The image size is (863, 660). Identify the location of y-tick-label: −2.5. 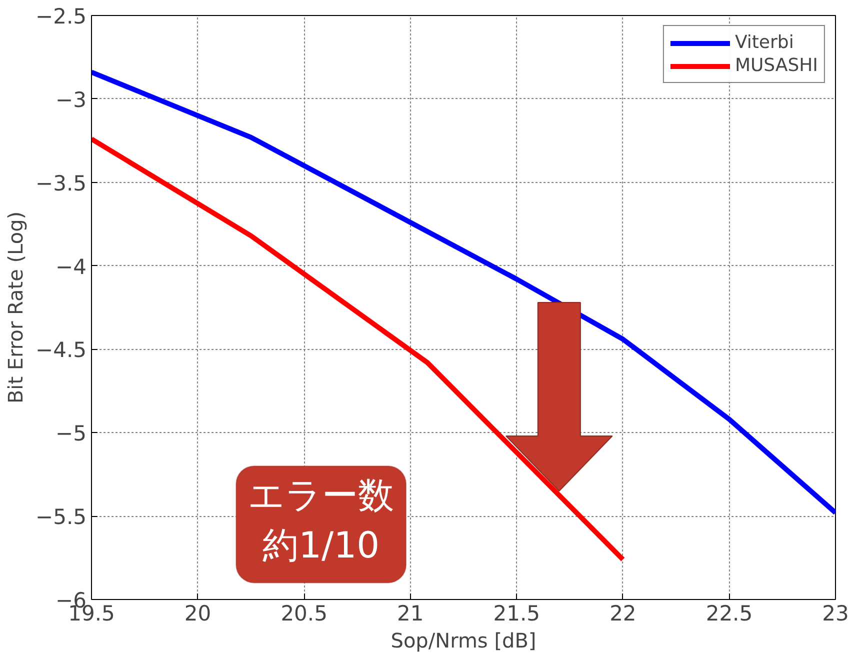
(61, 16).